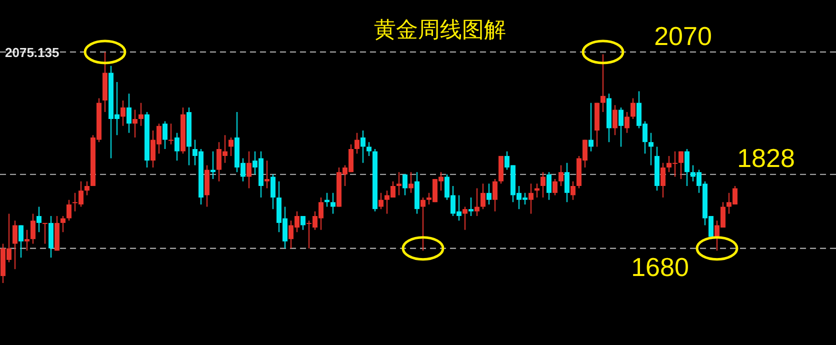  Describe the element at coordinates (683, 36) in the screenshot. I see `annotation: 2070` at that location.